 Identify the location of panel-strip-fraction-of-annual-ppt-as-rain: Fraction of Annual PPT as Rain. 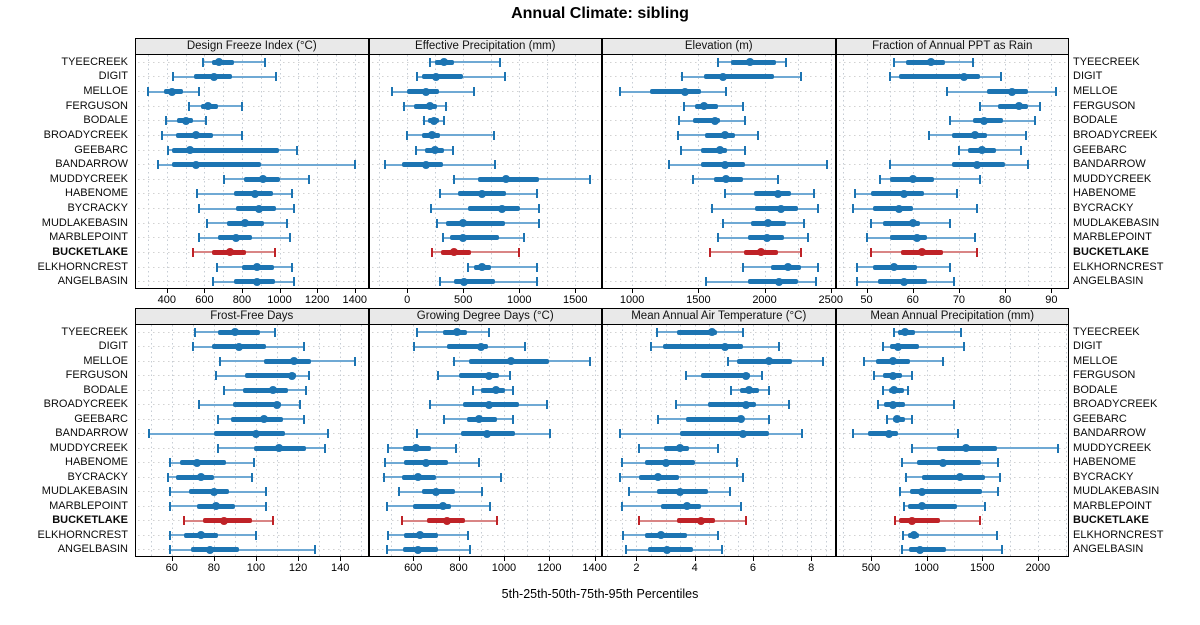
(952, 46).